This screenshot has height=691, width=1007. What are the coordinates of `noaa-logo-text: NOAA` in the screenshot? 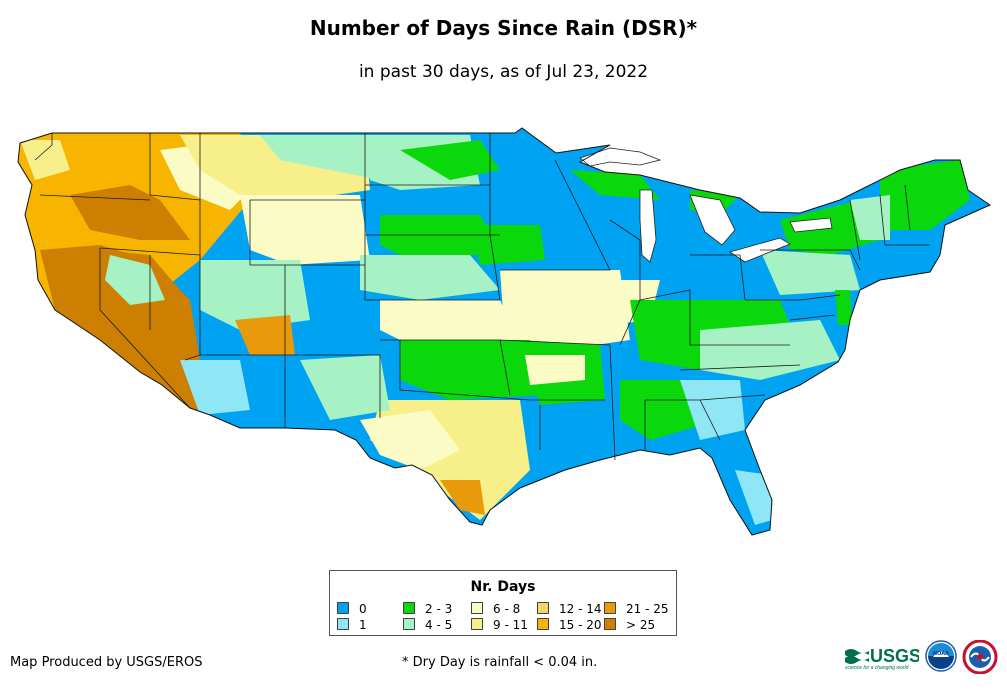 It's located at (941, 654).